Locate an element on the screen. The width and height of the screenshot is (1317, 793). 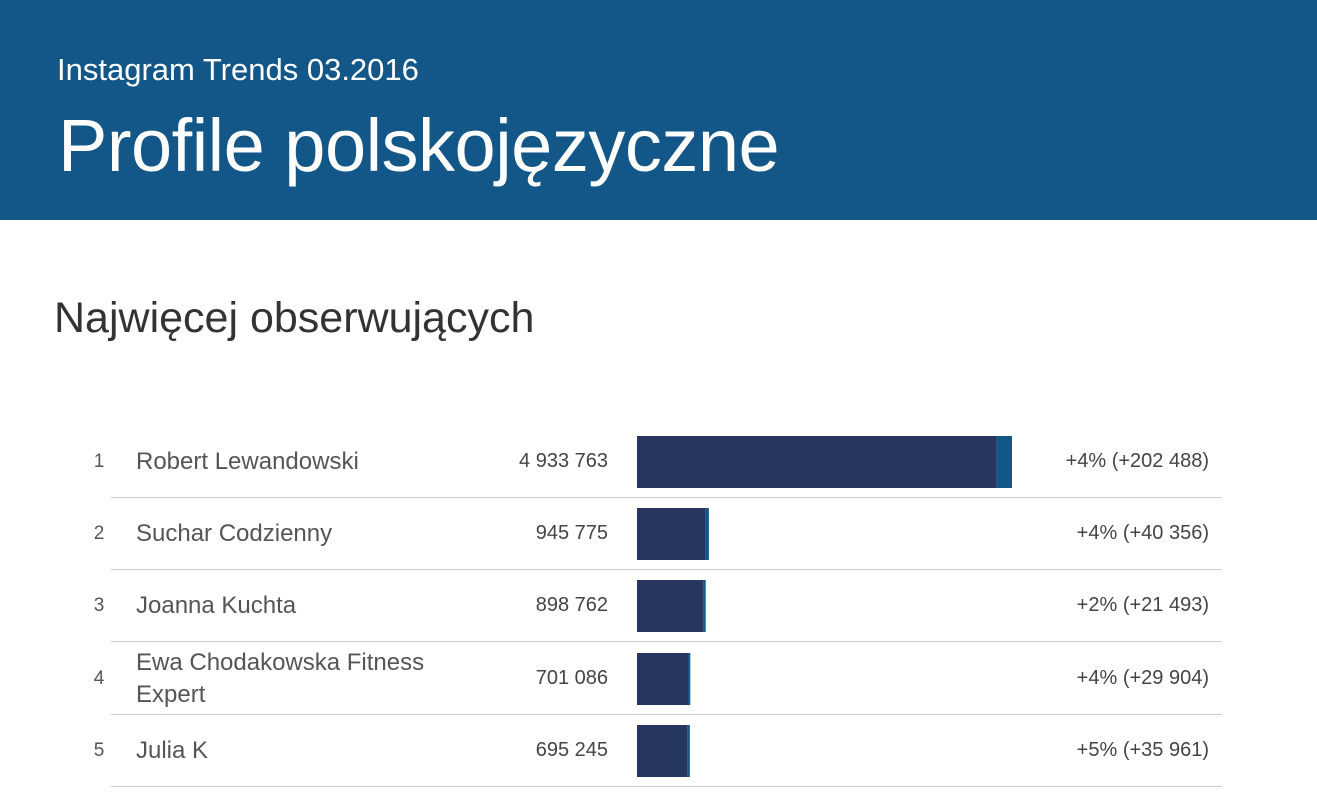
rank-number: 1 is located at coordinates (99, 461).